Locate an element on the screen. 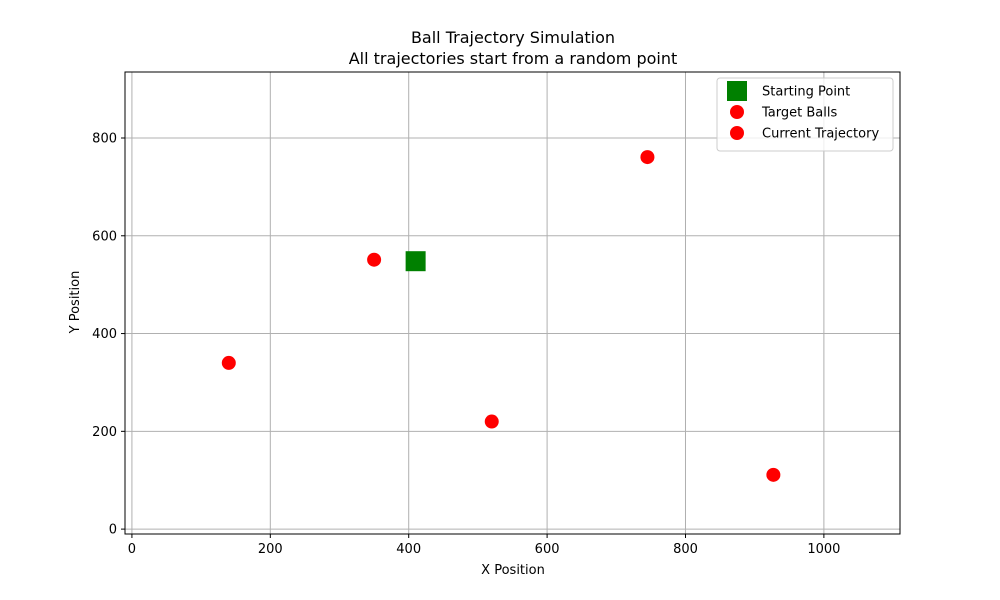 Image resolution: width=1000 pixels, height=600 pixels. y-tick-label: 400 is located at coordinates (104, 334).